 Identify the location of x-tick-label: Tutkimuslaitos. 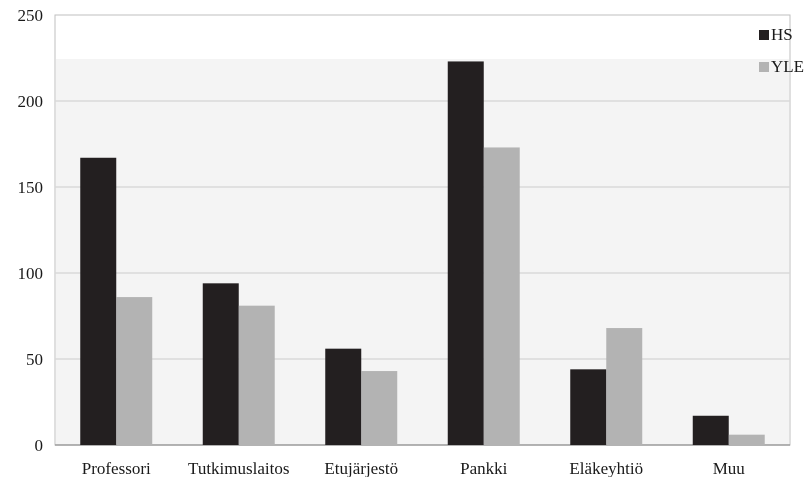
(238, 468).